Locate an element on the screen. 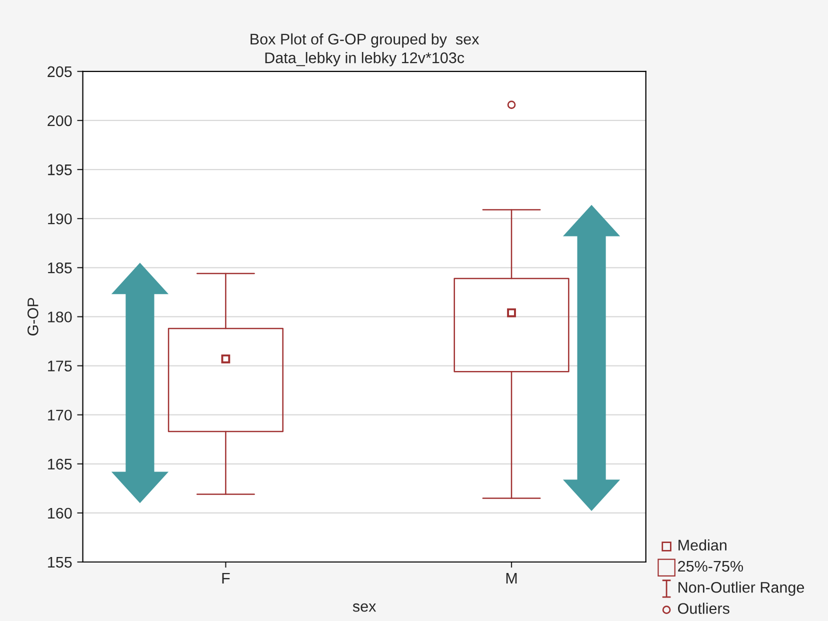  y-tick-label: 170 is located at coordinates (60, 415).